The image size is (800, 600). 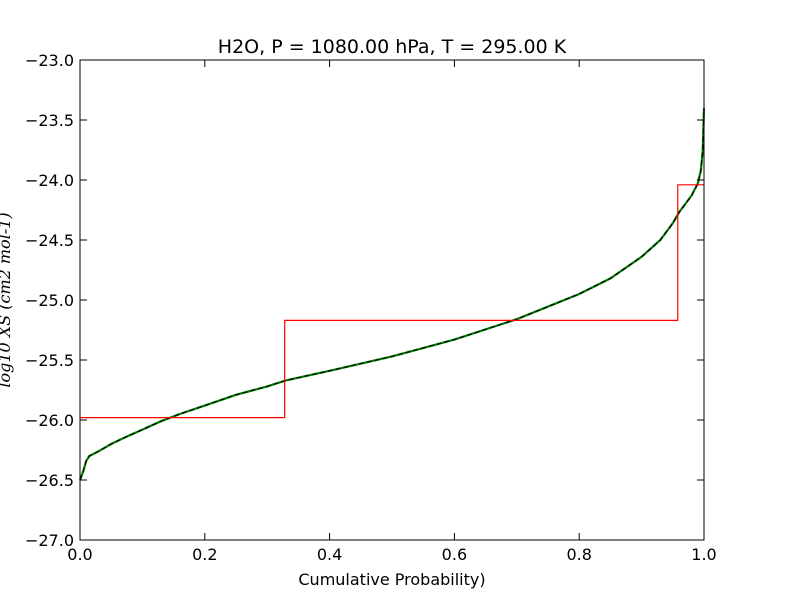 I want to click on x-tick-label: 0.2, so click(x=204, y=554).